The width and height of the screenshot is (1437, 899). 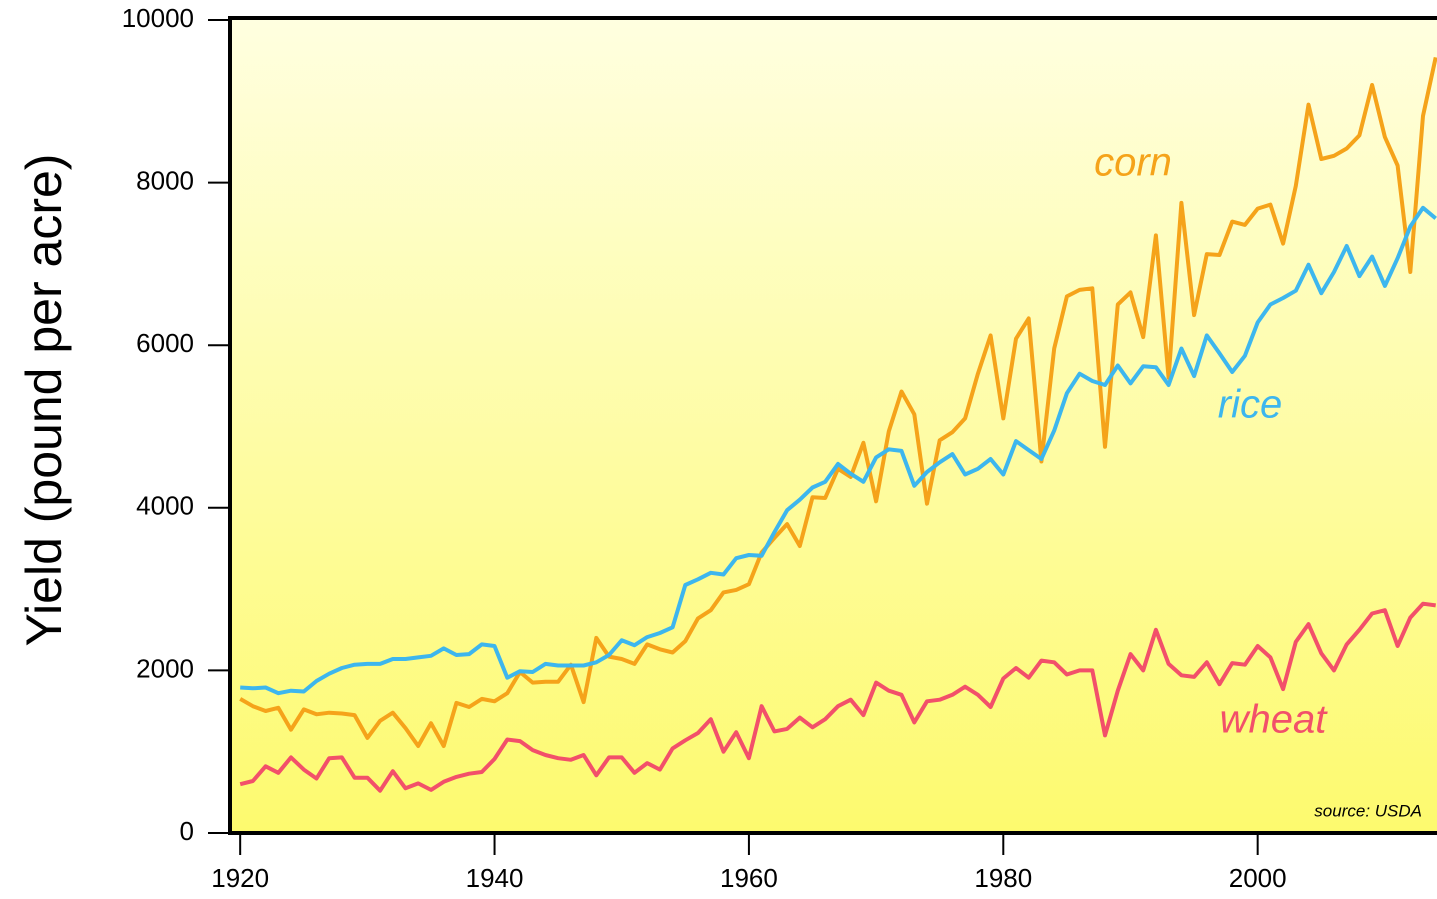 What do you see at coordinates (165, 668) in the screenshot?
I see `y-tick-label: 2000` at bounding box center [165, 668].